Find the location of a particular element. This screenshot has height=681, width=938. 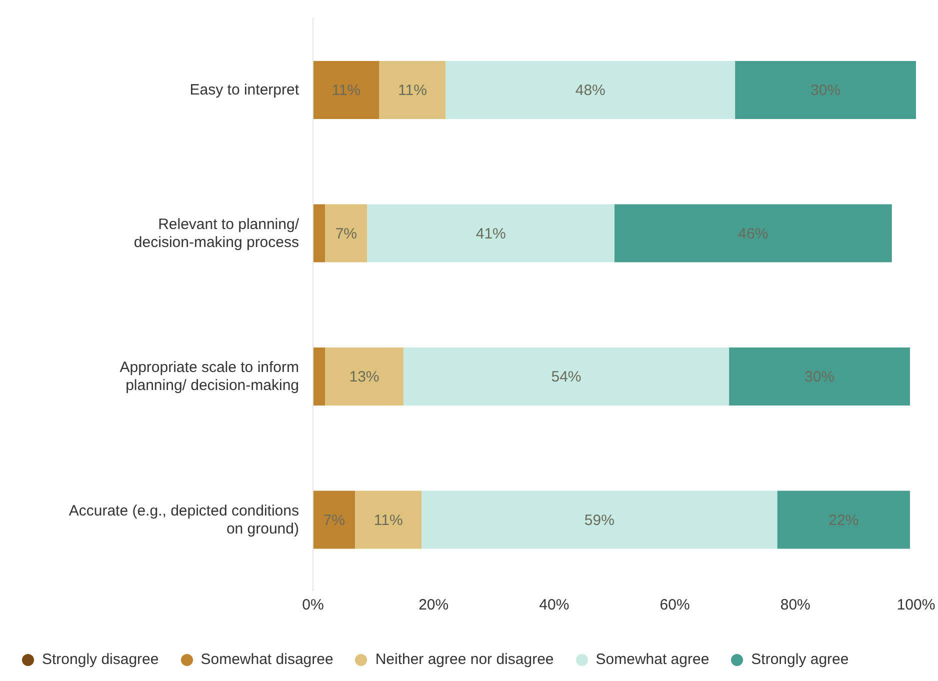

x-tick-label: 0% is located at coordinates (313, 605).